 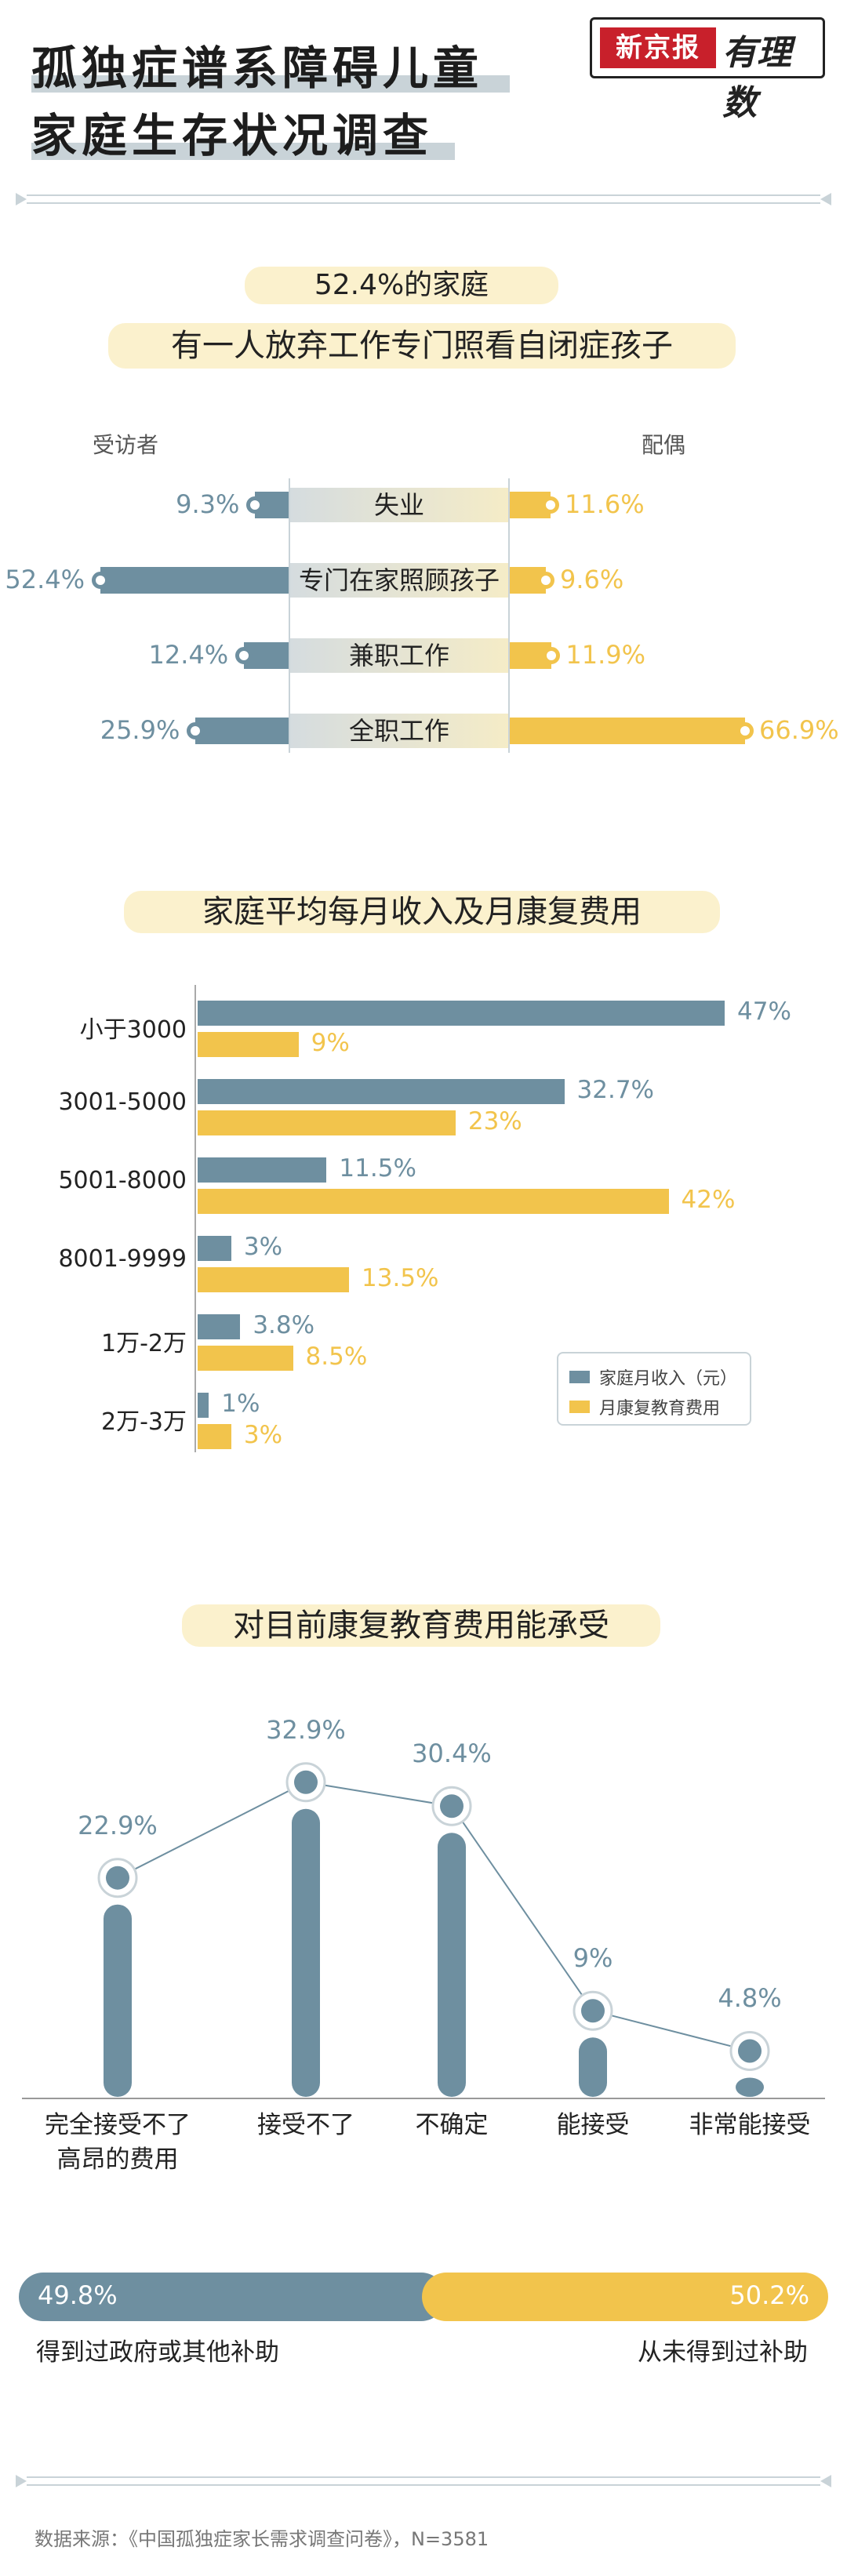 What do you see at coordinates (157, 2352) in the screenshot?
I see `subsidy-received-label: 得到过政府或其他补助` at bounding box center [157, 2352].